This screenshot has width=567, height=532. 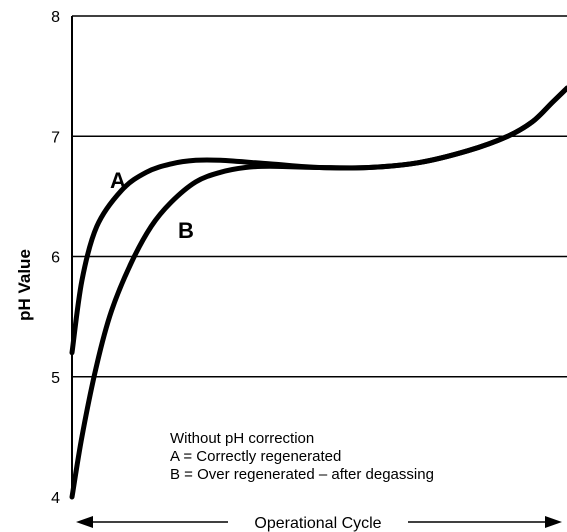 I want to click on y-tick-labels: 4 5 6 7 8, so click(x=55, y=258).